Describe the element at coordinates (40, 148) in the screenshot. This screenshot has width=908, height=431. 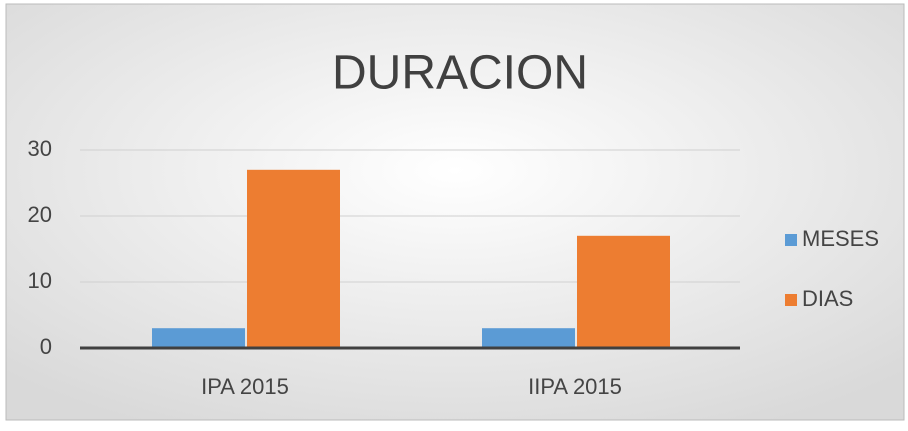
I see `y-tick-label: 30` at that location.